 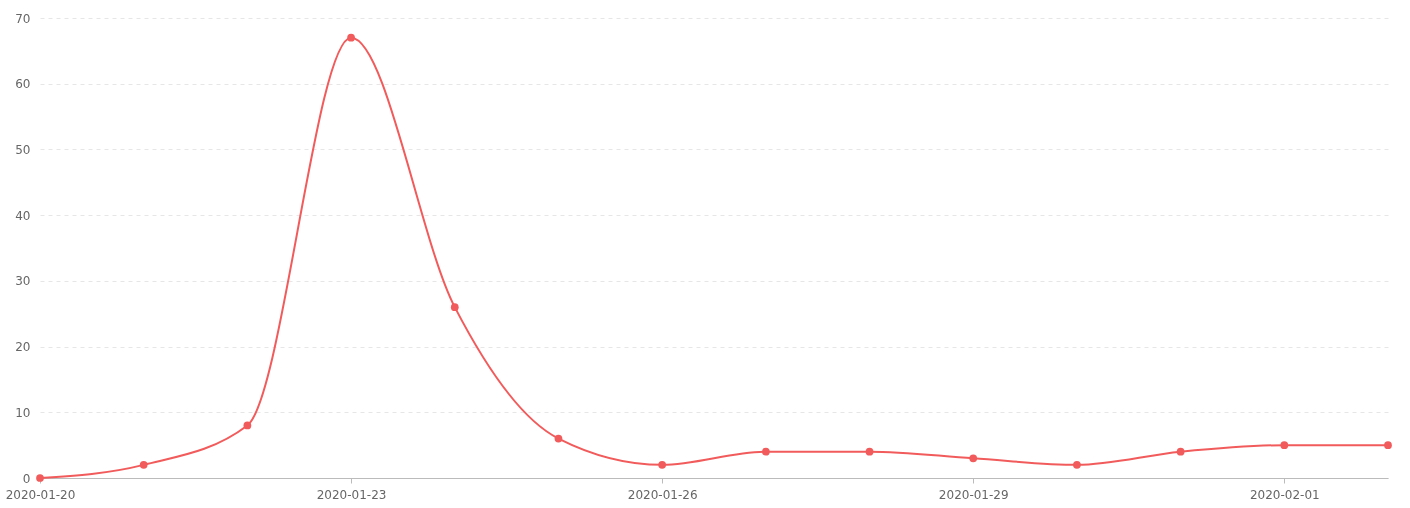 What do you see at coordinates (23, 149) in the screenshot?
I see `y-tick-label: 50` at bounding box center [23, 149].